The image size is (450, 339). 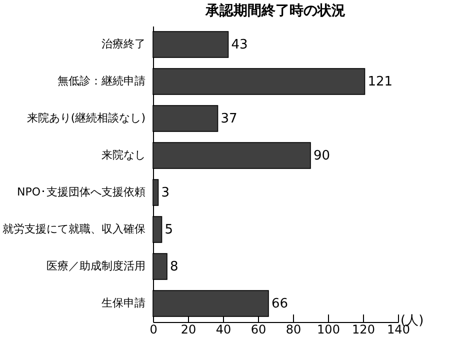 What do you see at coordinates (174, 267) in the screenshot?
I see `data-label: 8` at bounding box center [174, 267].